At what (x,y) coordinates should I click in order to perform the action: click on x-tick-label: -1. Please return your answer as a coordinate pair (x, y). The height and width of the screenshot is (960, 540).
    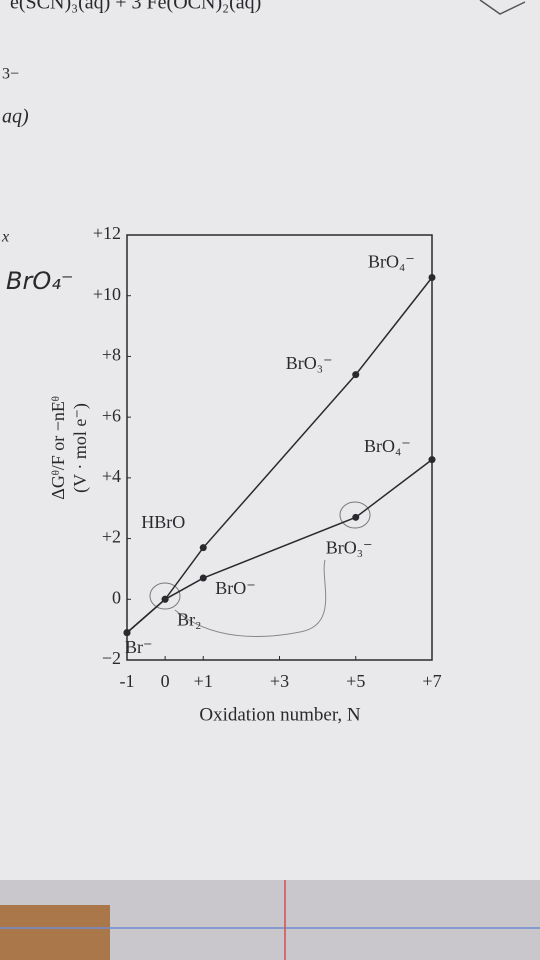
    Looking at the image, I should click on (127, 681).